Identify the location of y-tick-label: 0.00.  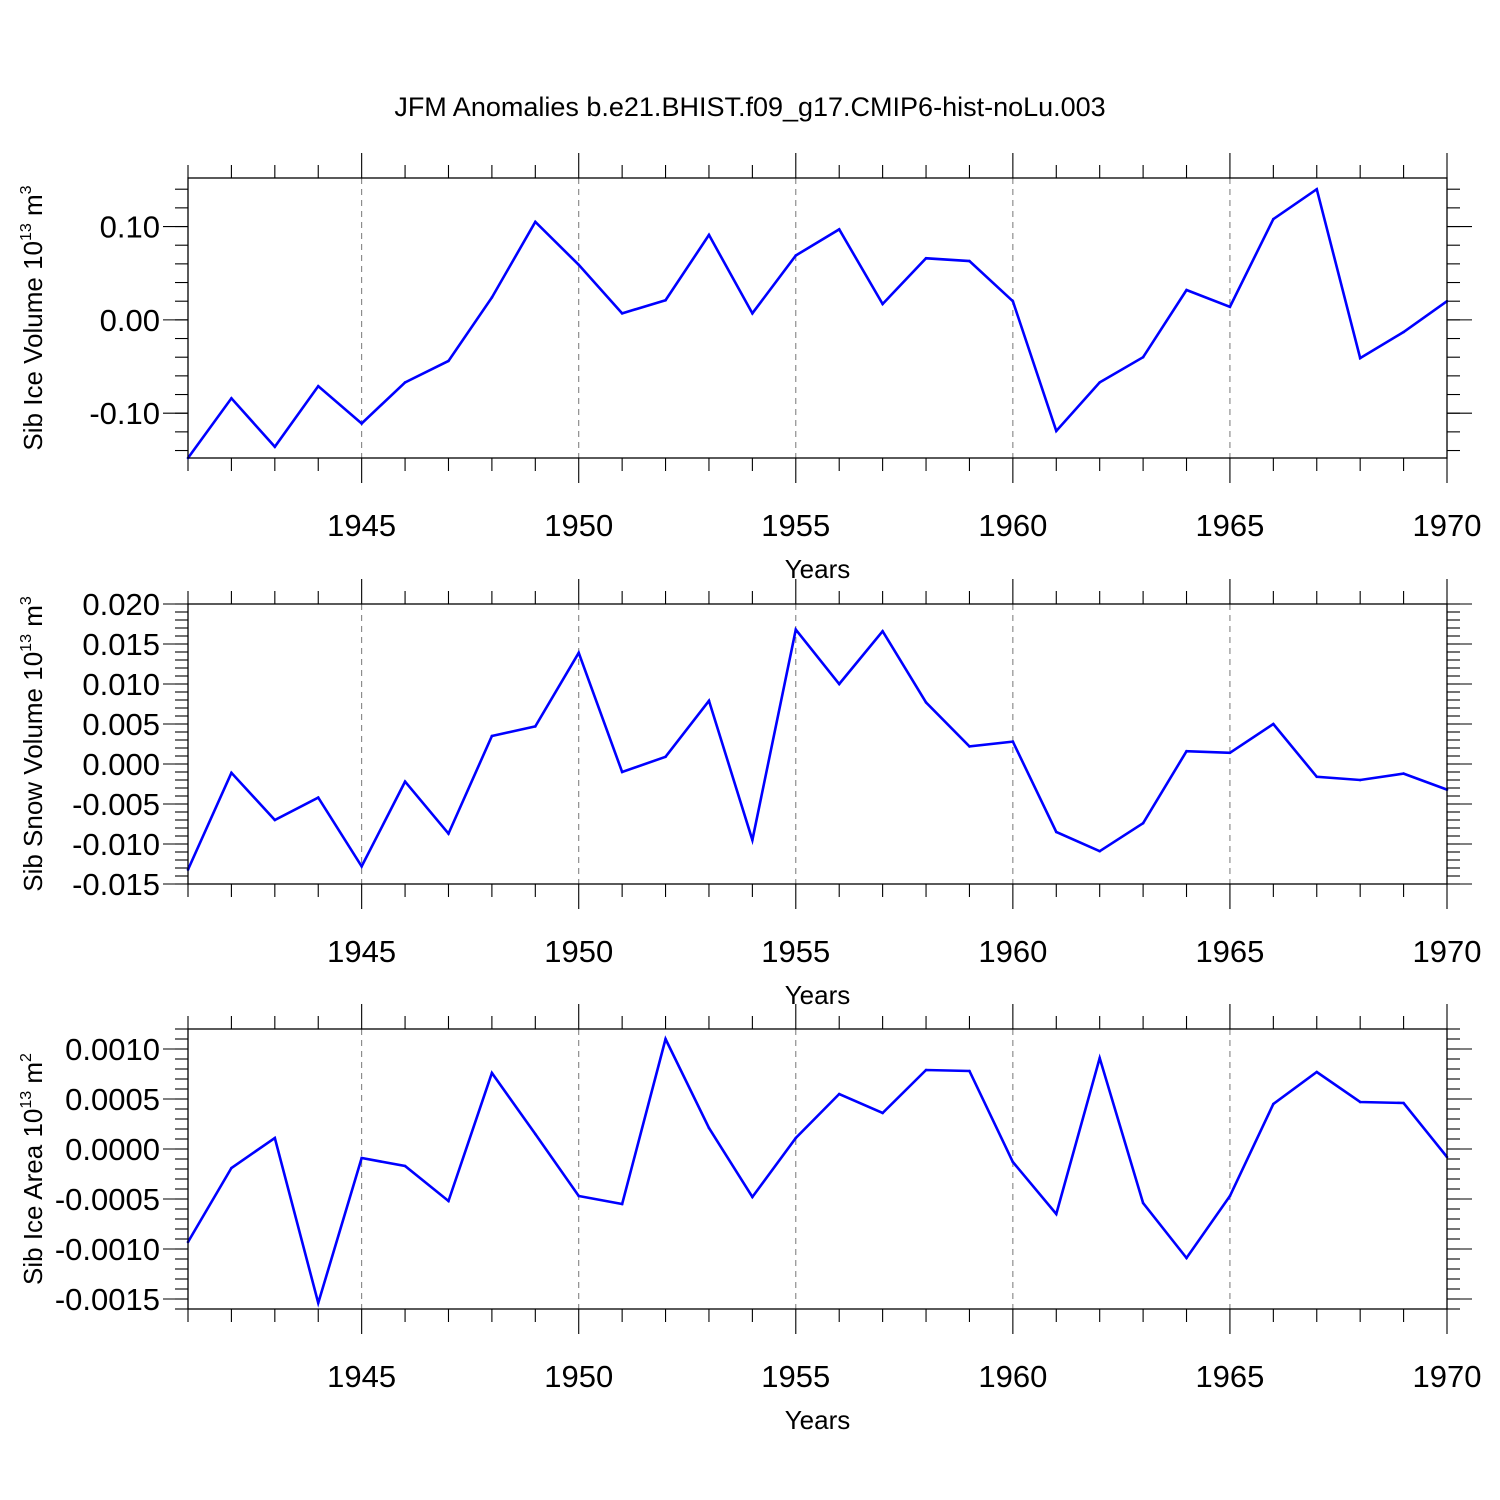
(130, 320).